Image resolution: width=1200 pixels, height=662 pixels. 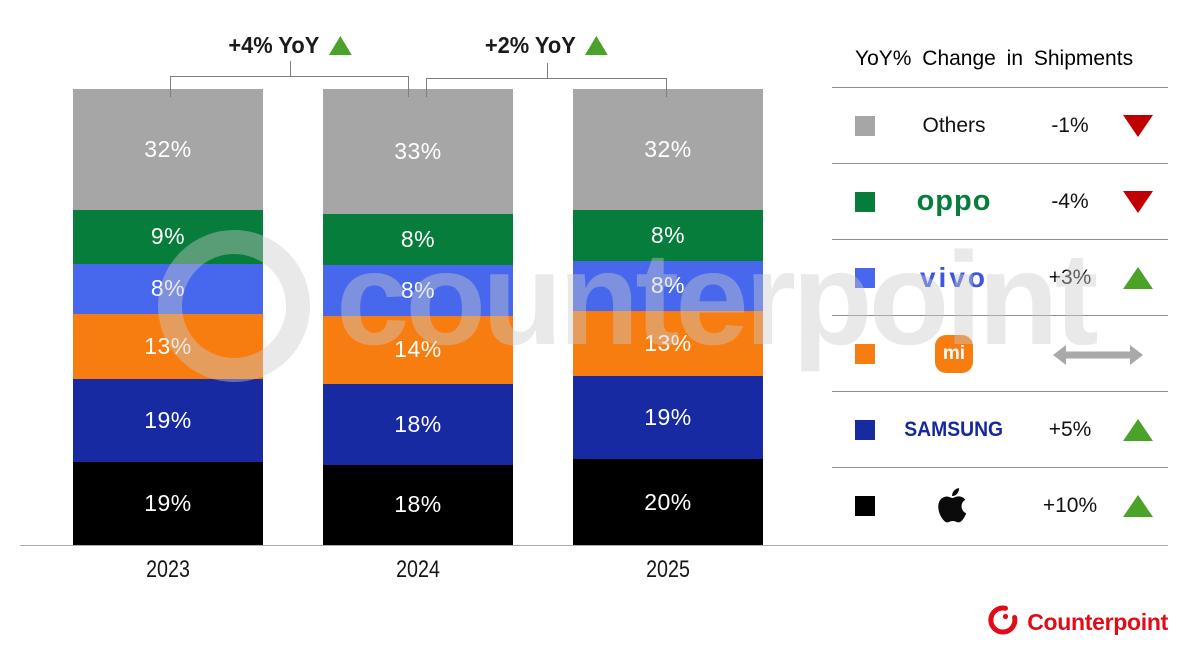 I want to click on bar-2025: 32% 8% 8% 13% 19% 20%, so click(x=668, y=317).